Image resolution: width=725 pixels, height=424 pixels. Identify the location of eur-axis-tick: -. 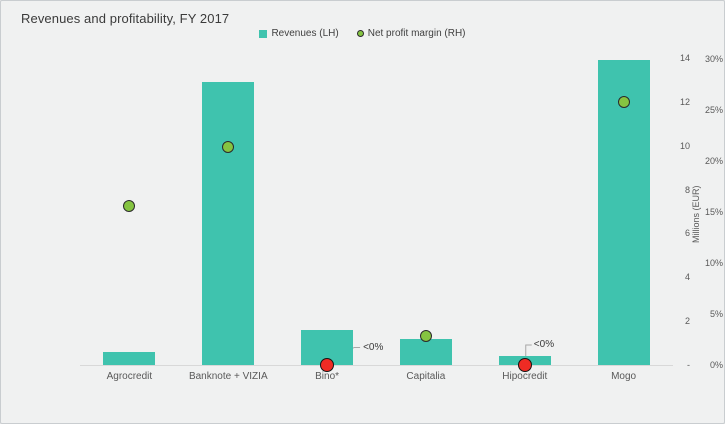
(688, 365).